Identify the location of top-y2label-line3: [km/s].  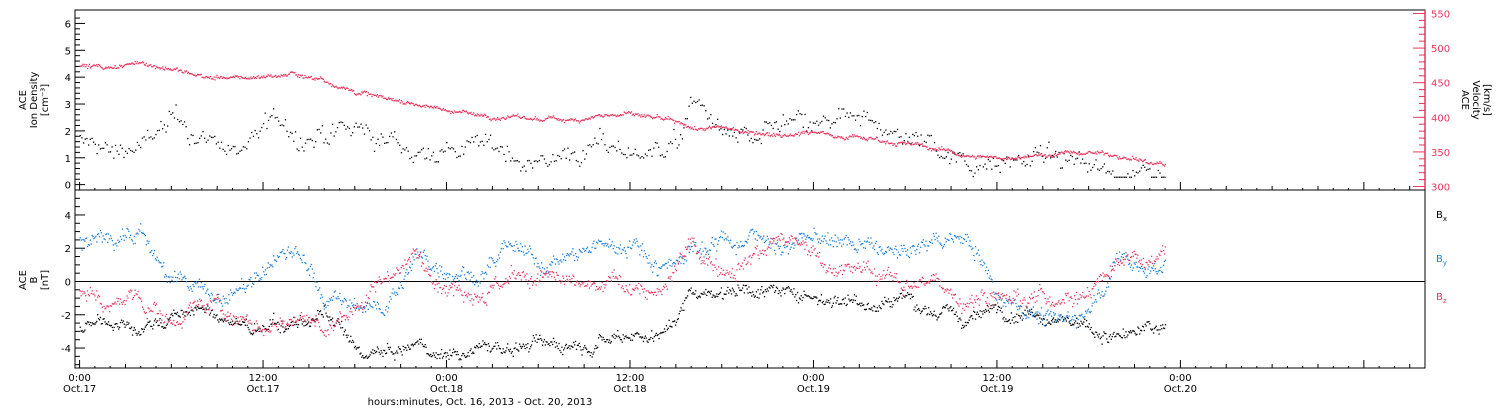
(1486, 100).